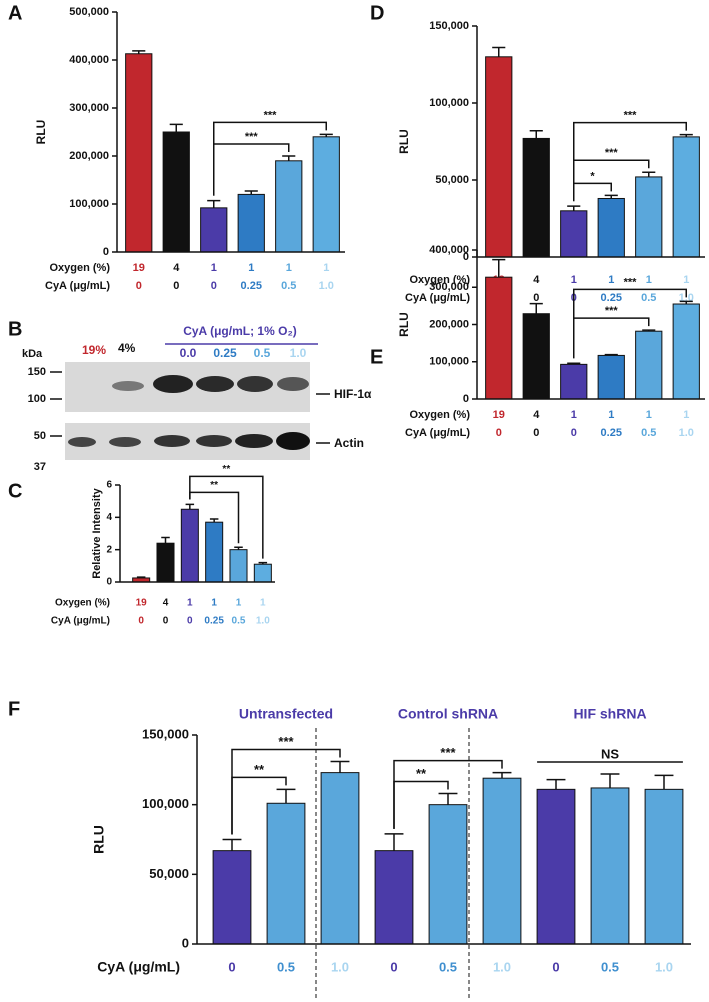 Image resolution: width=709 pixels, height=1002 pixels. What do you see at coordinates (377, 13) in the screenshot?
I see `panel-letter: D` at bounding box center [377, 13].